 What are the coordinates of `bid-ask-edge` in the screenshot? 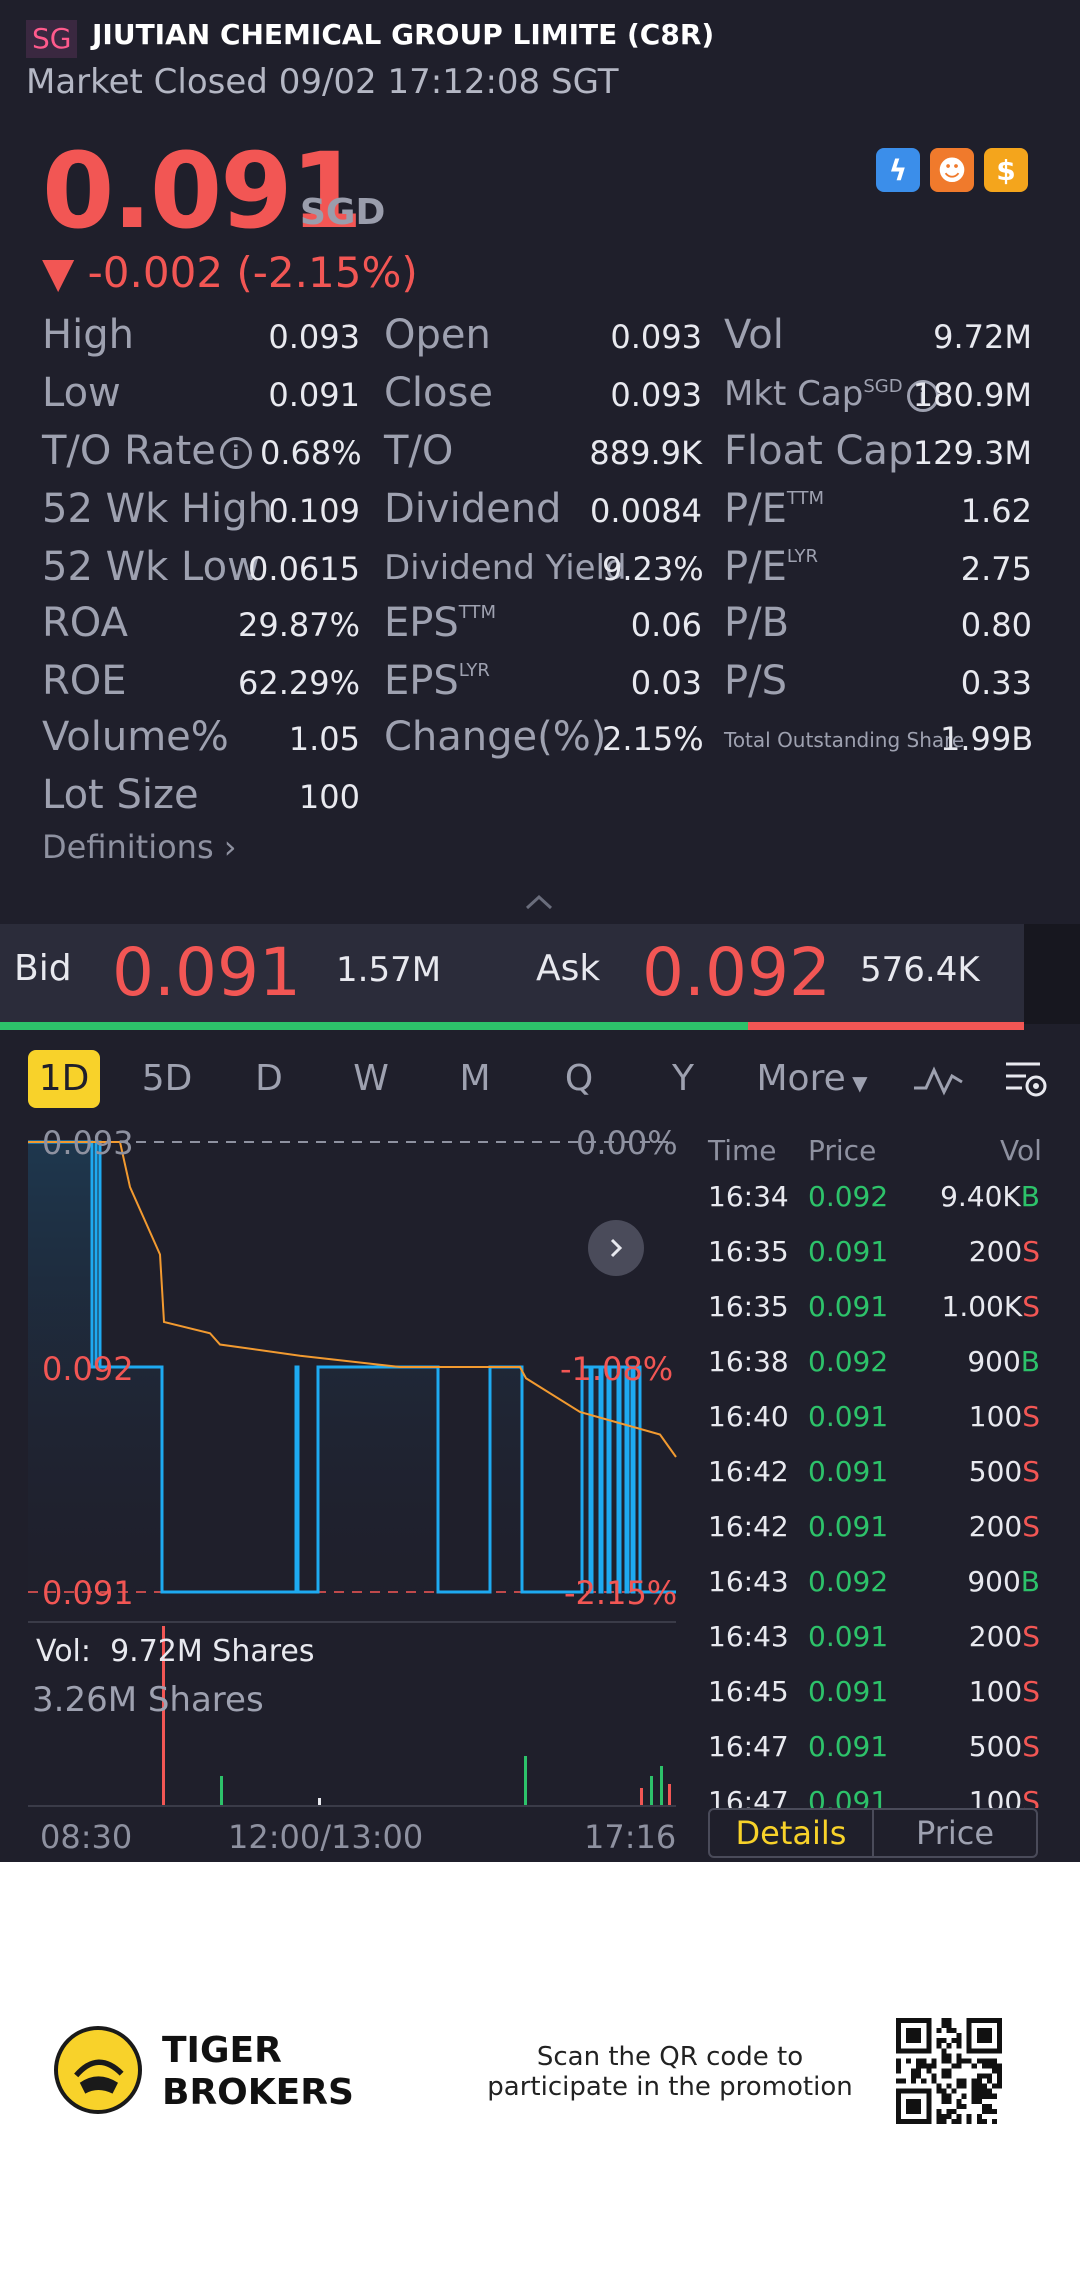 It's located at (1052, 974).